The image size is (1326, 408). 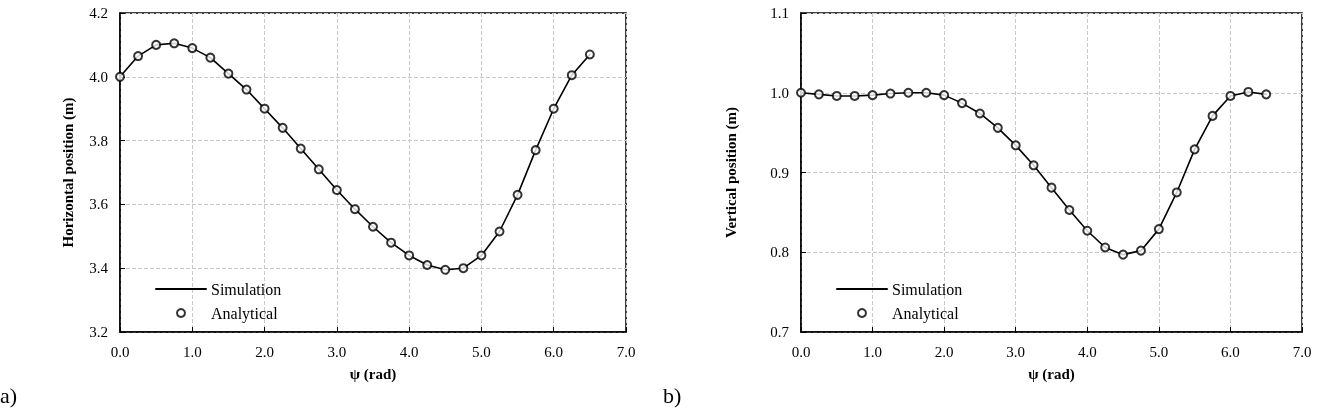 I want to click on y-tick-label: 3.4, so click(x=99, y=268).